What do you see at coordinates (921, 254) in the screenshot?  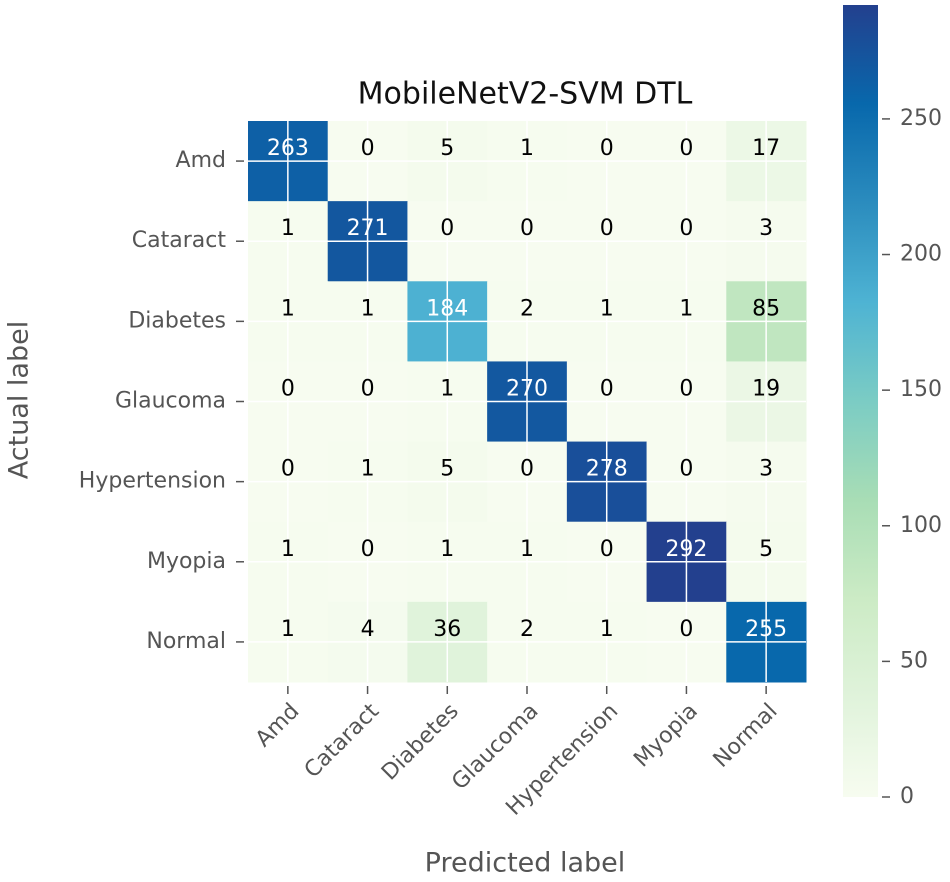 I see `colorbar-tick-label: 200` at bounding box center [921, 254].